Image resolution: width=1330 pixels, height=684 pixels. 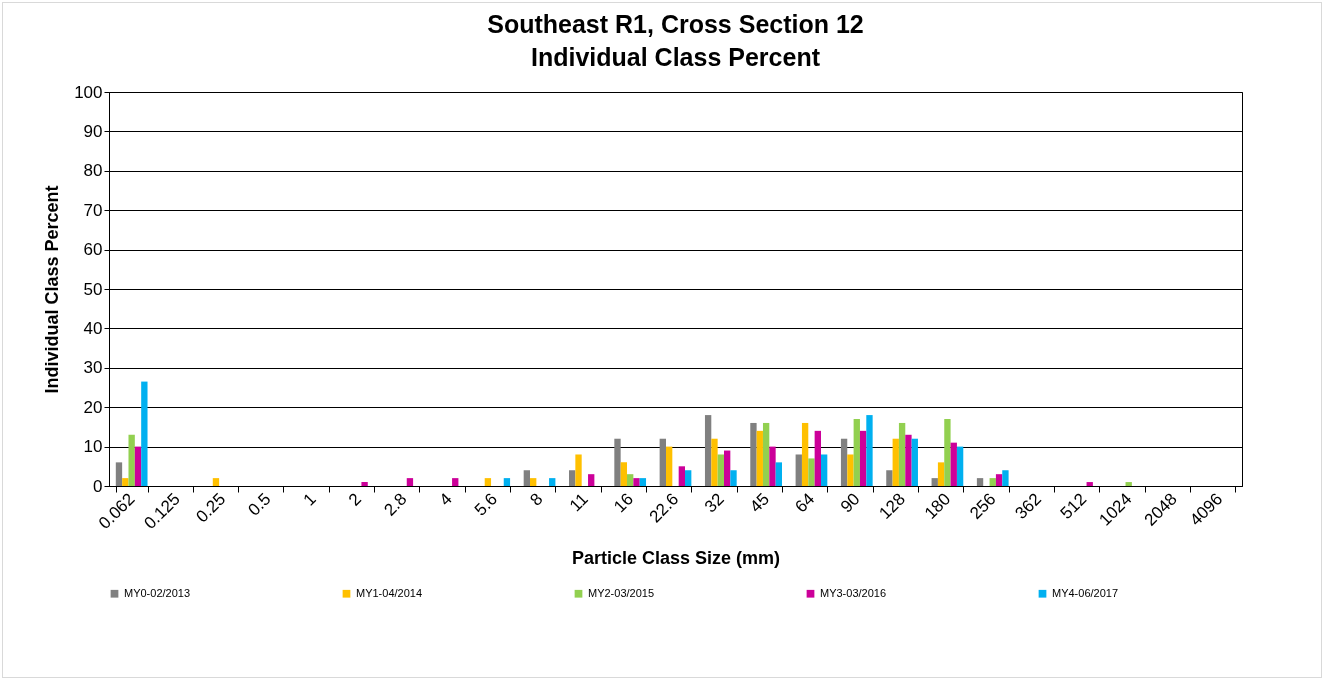 I want to click on x-tick-label: 32, so click(x=714, y=503).